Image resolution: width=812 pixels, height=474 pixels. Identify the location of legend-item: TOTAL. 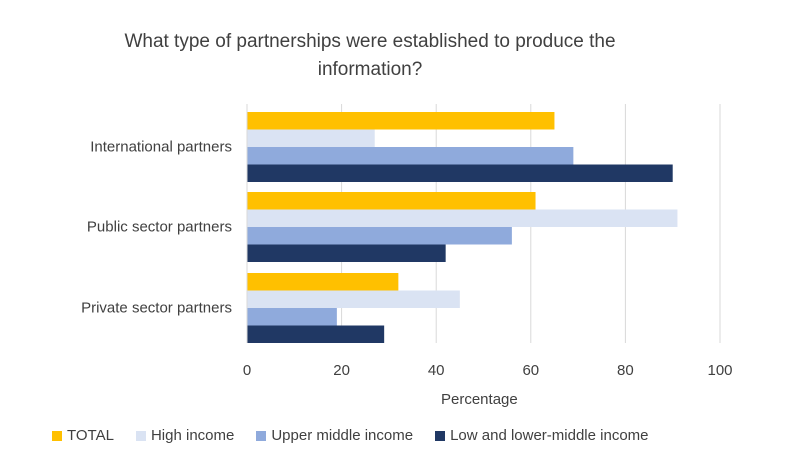
(83, 435).